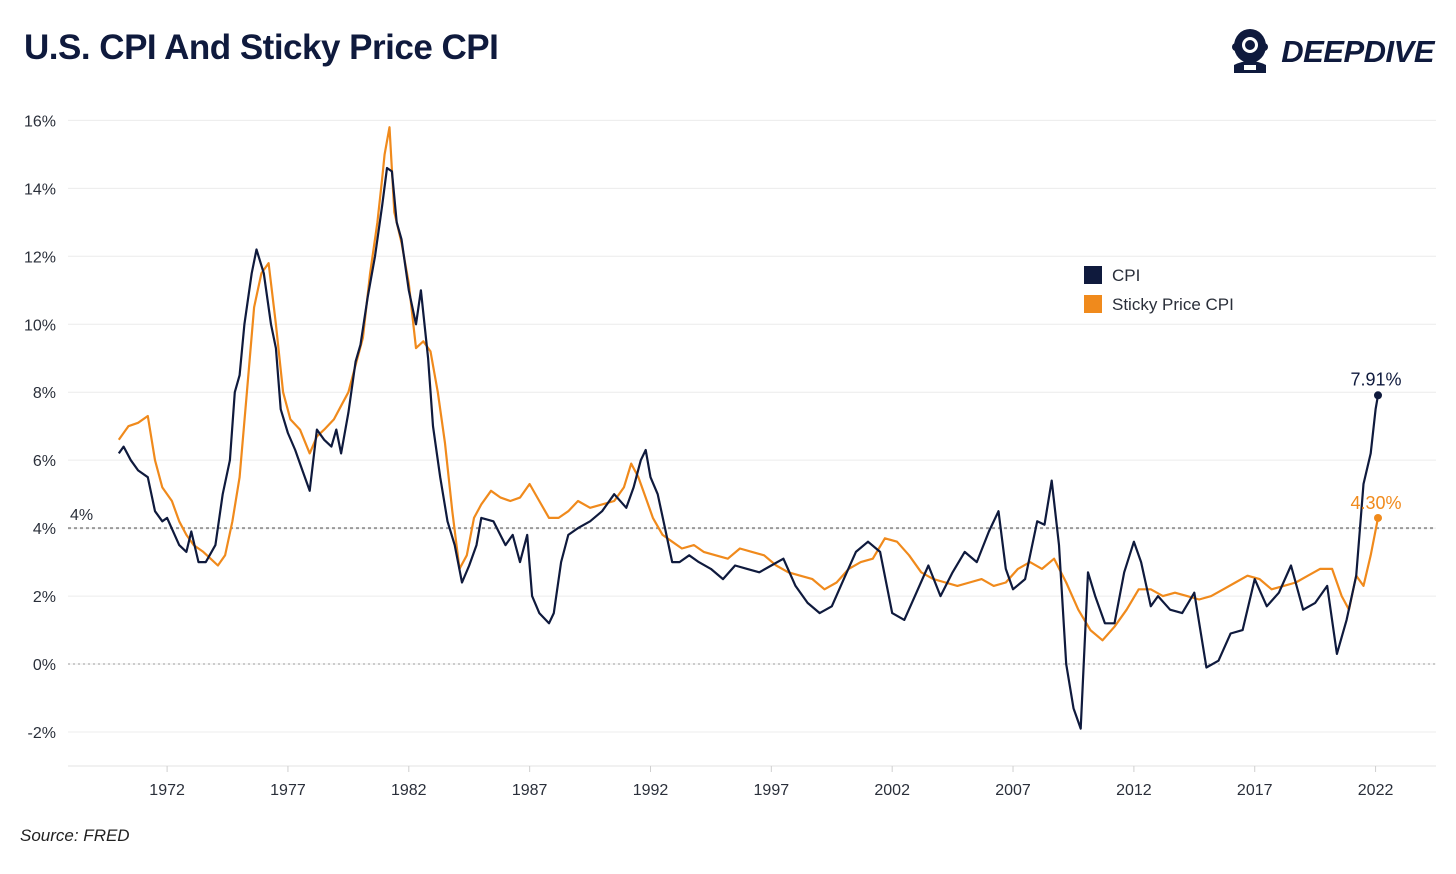  Describe the element at coordinates (261, 47) in the screenshot. I see `chart-title: U.S. CPI And Sticky Price CPI` at that location.